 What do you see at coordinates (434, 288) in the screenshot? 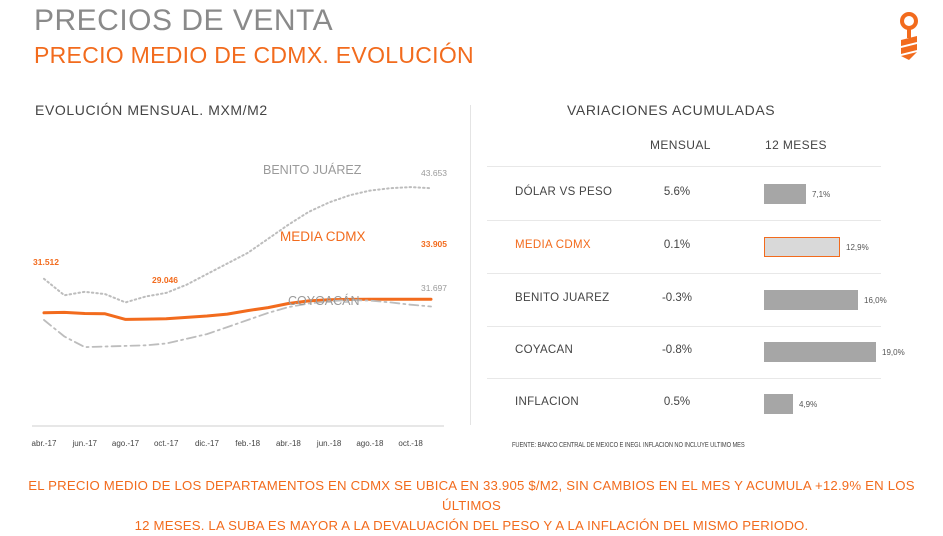
I see `value-label-coyoacan-end: 31.697` at bounding box center [434, 288].